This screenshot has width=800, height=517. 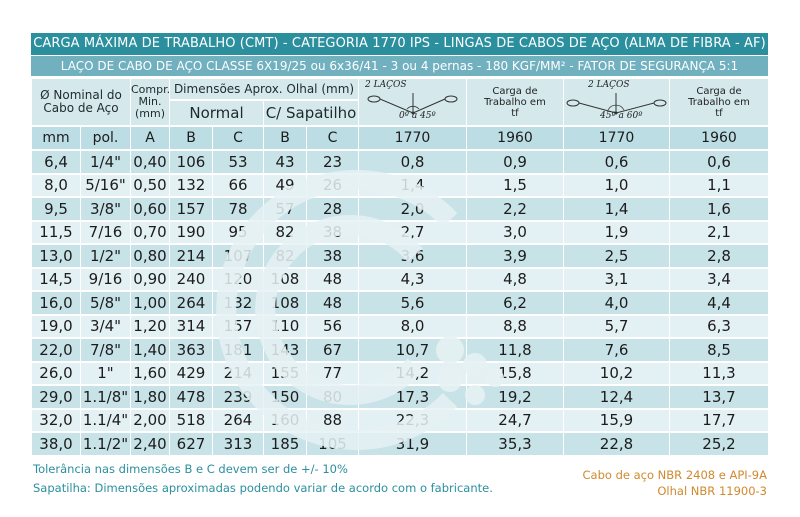 What do you see at coordinates (616, 397) in the screenshot?
I see `cell-carga-1770-b: 12,4` at bounding box center [616, 397].